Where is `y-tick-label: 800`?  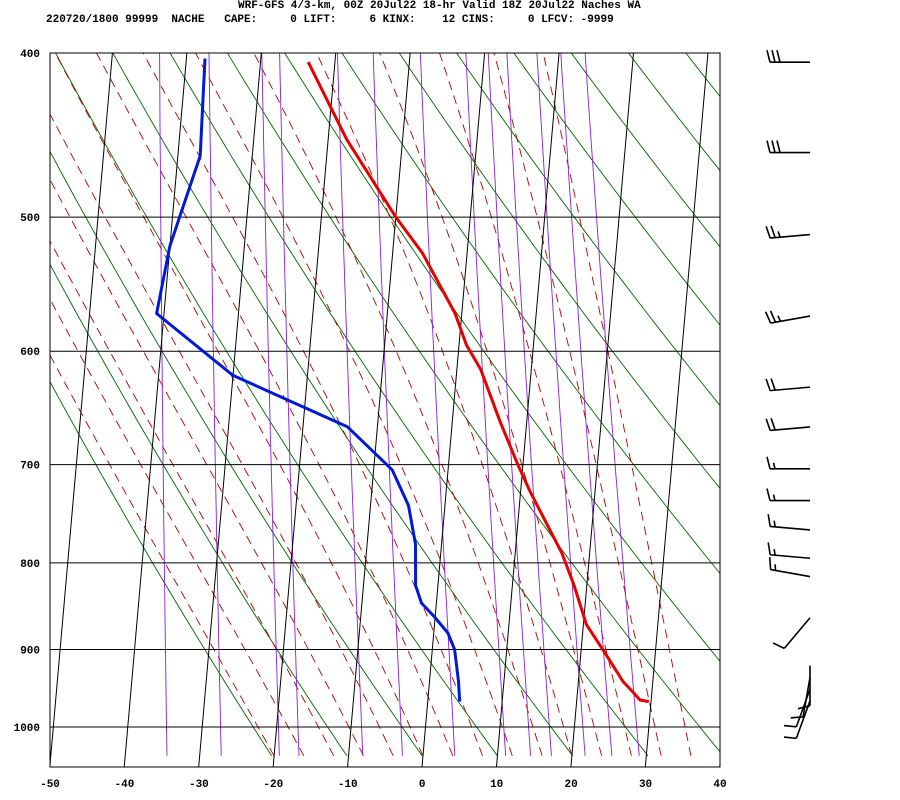
y-tick-label: 800 is located at coordinates (30, 565).